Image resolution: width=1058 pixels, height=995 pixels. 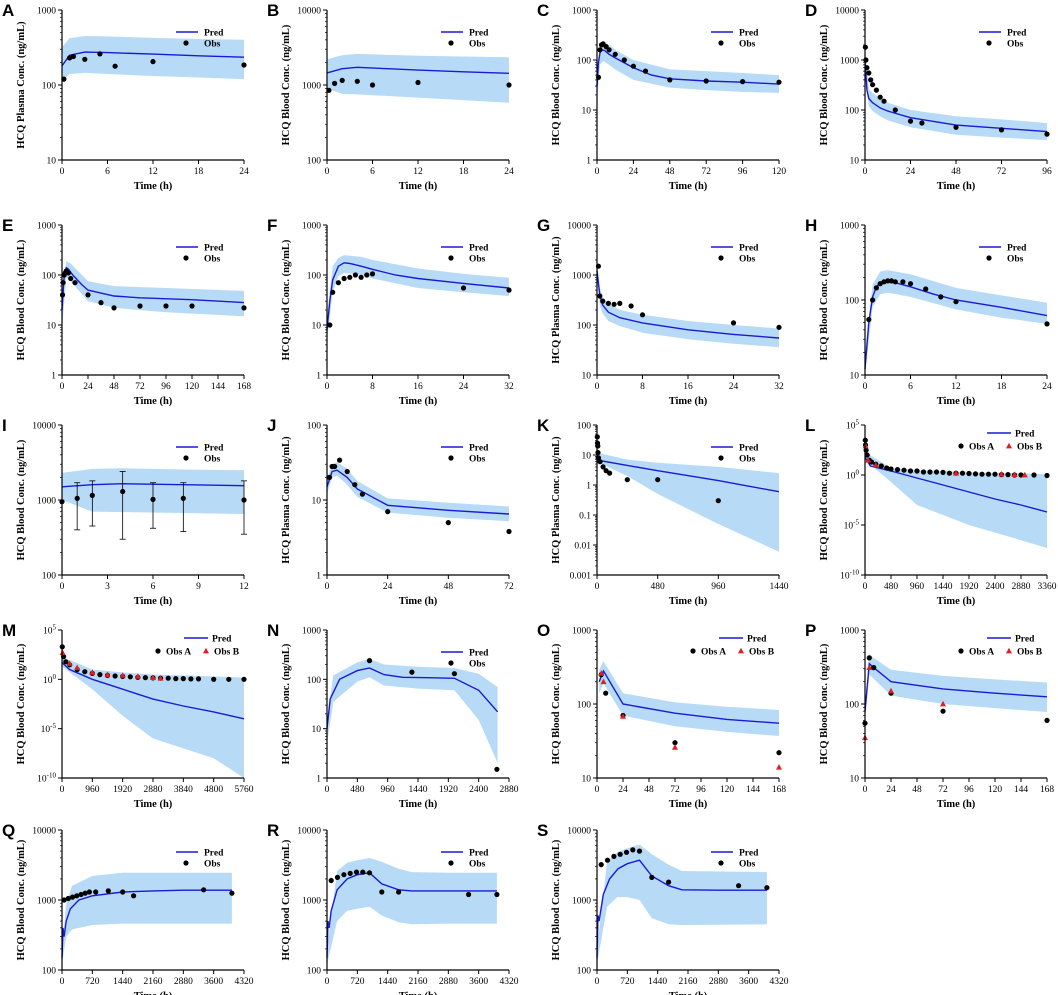 What do you see at coordinates (747, 460) in the screenshot?
I see `legend-obs-label: Obs` at bounding box center [747, 460].